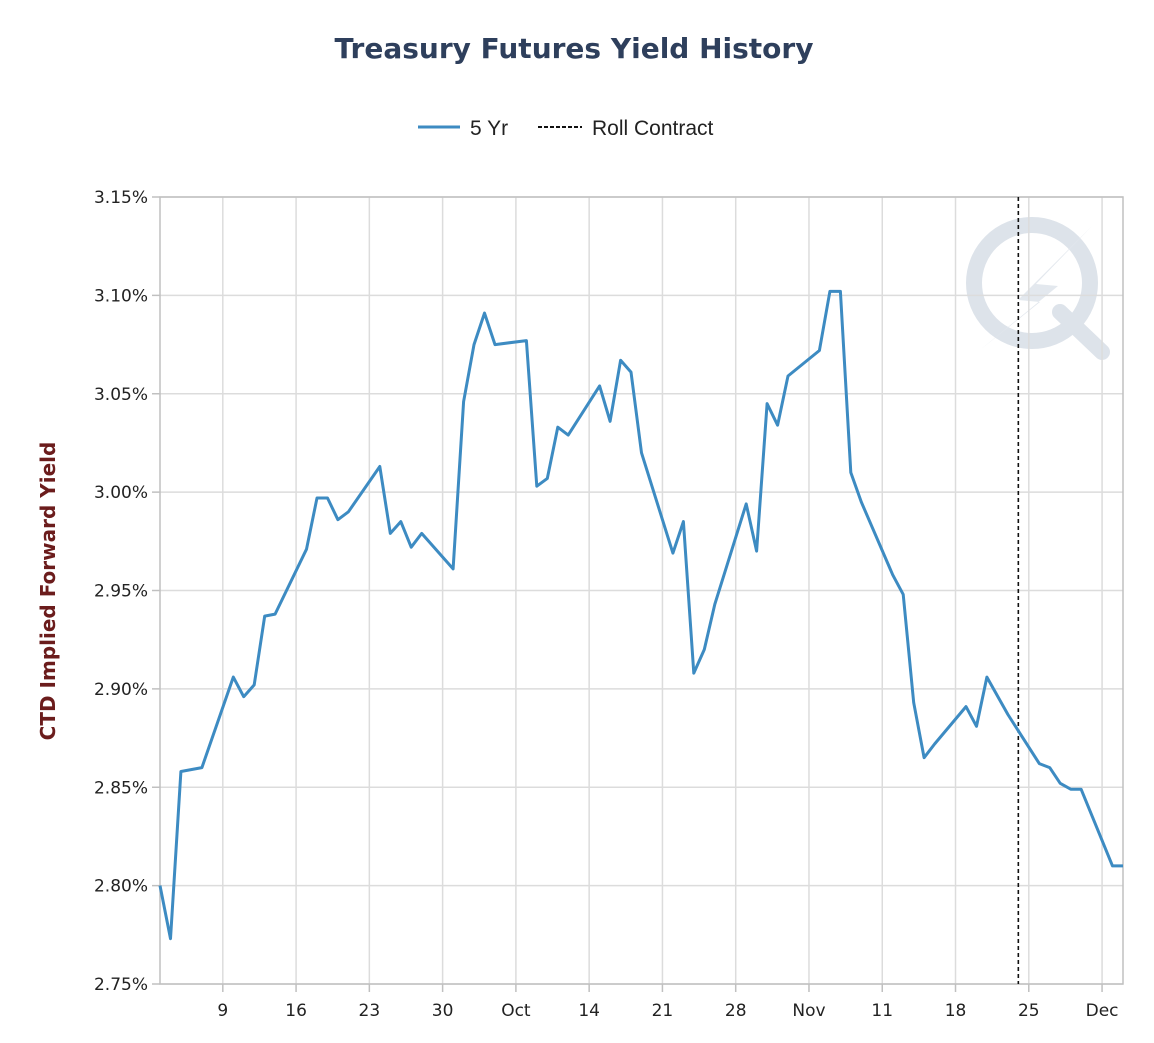  I want to click on y-tick-label: 3.05%, so click(121, 395).